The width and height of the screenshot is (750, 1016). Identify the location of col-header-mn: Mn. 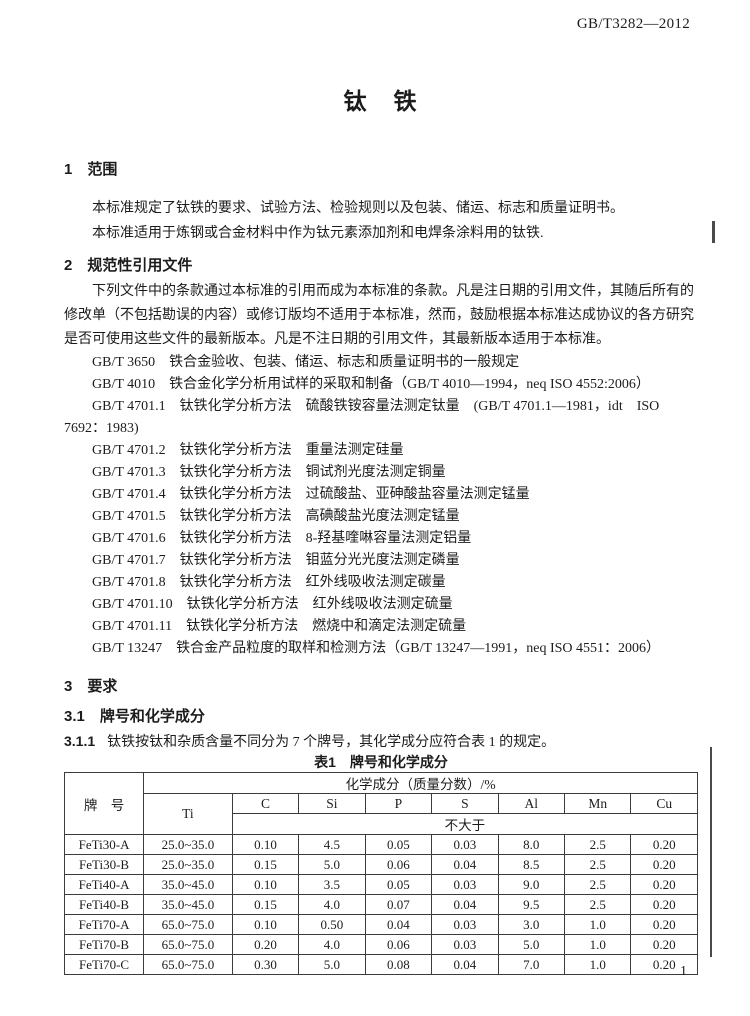
(597, 803).